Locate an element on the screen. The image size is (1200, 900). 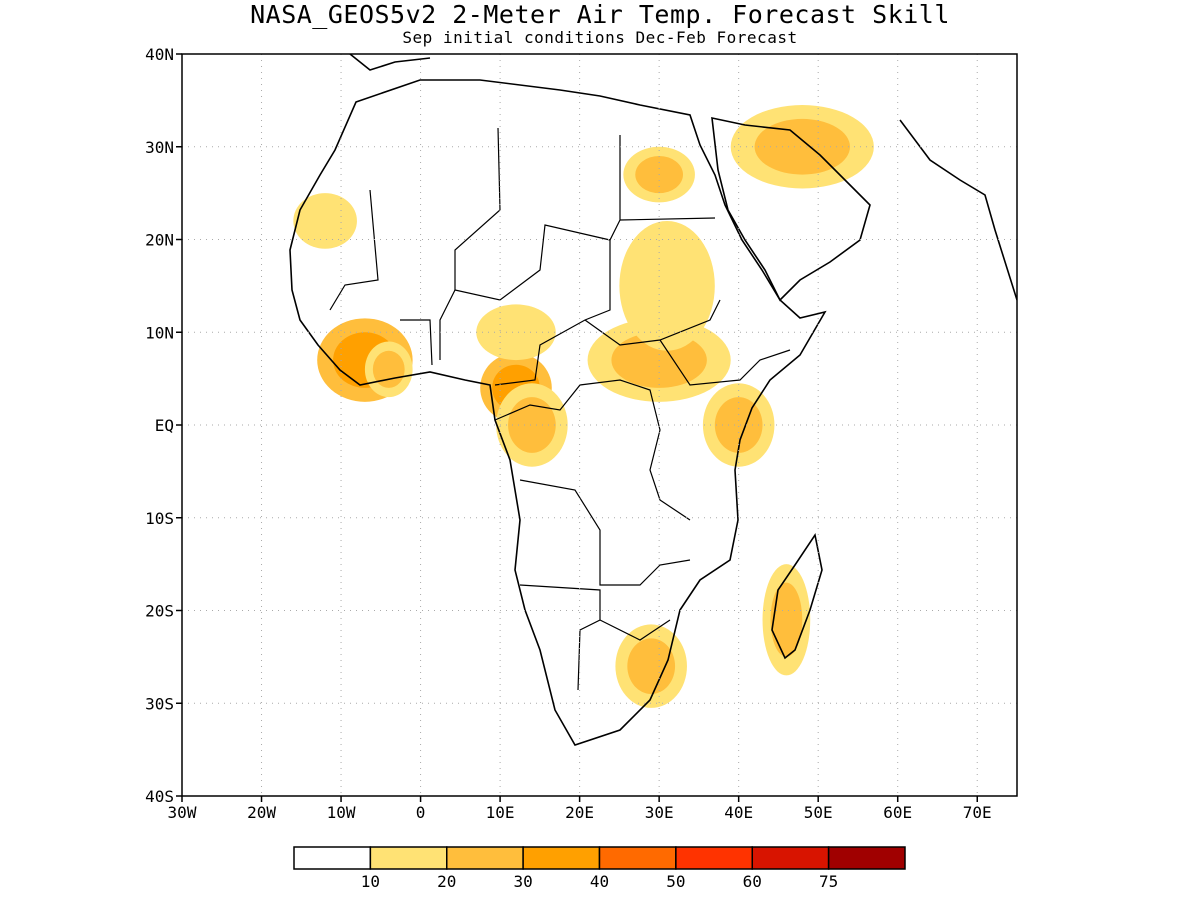
lon-tick-label: 20E is located at coordinates (579, 812).